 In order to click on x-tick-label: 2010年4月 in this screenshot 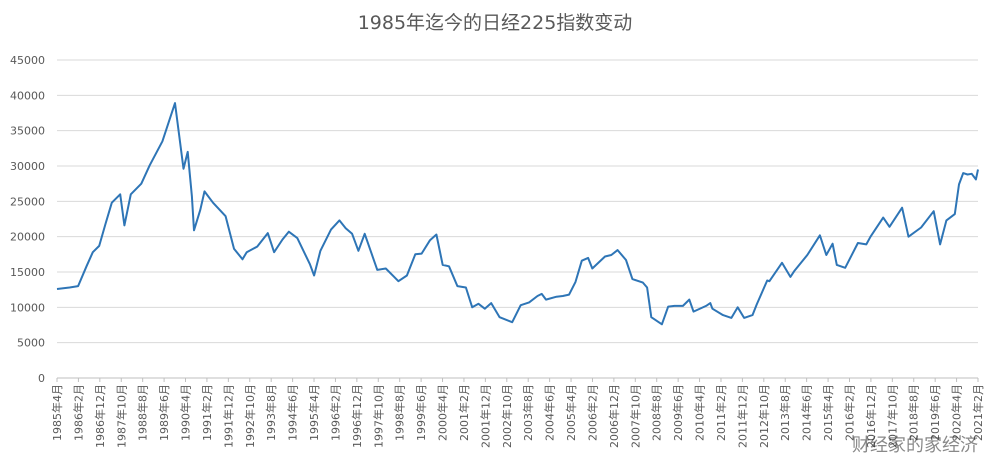, I will do `click(700, 412)`.